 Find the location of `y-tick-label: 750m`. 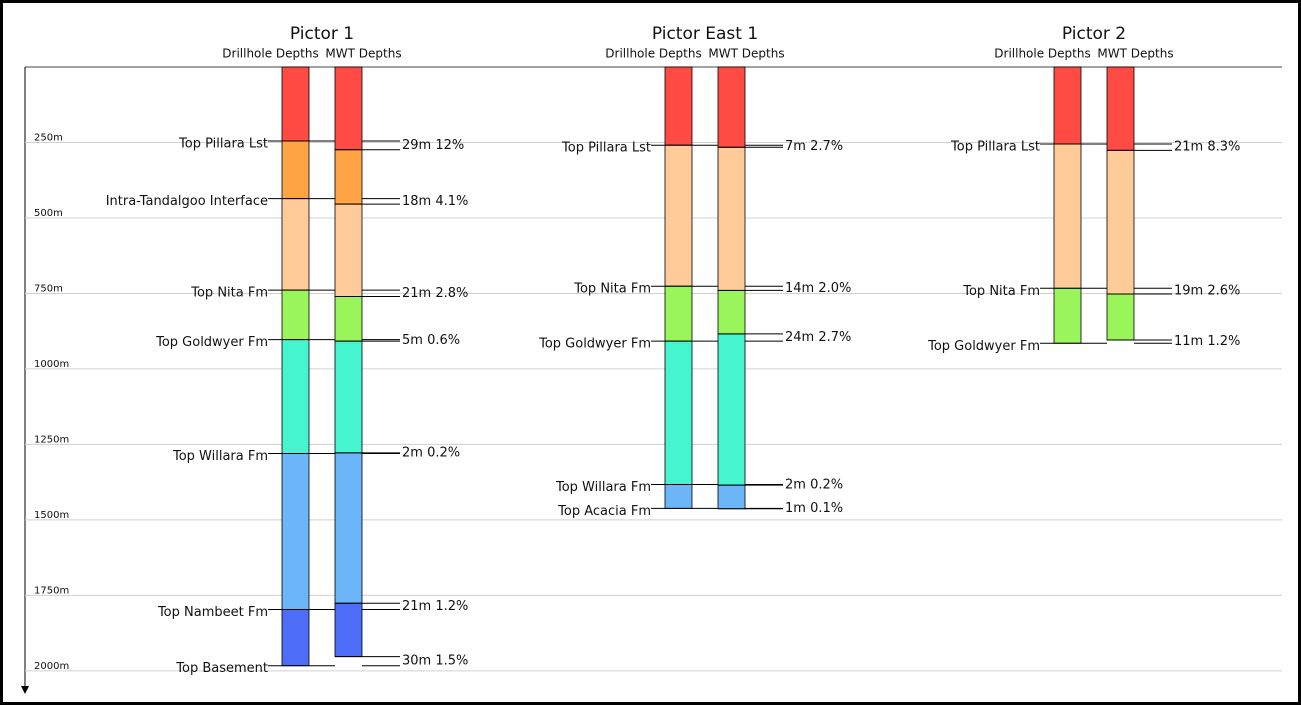

y-tick-label: 750m is located at coordinates (48, 288).